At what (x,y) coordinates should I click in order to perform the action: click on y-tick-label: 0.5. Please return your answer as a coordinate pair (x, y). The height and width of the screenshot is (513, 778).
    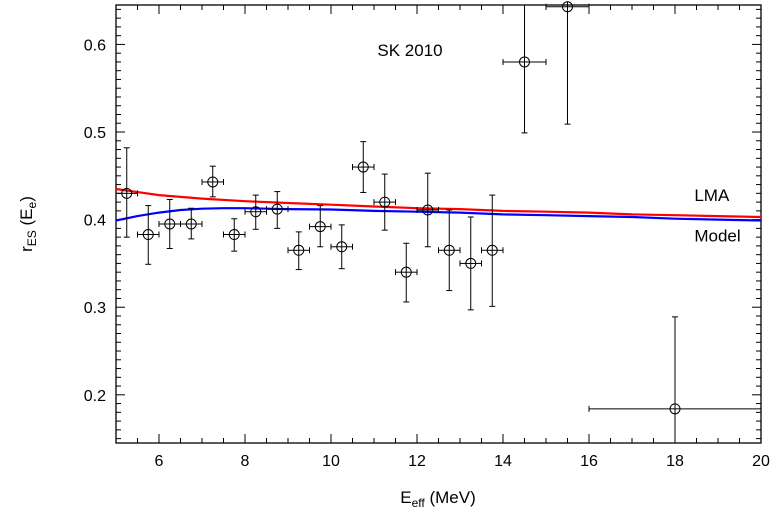
    Looking at the image, I should click on (95, 133).